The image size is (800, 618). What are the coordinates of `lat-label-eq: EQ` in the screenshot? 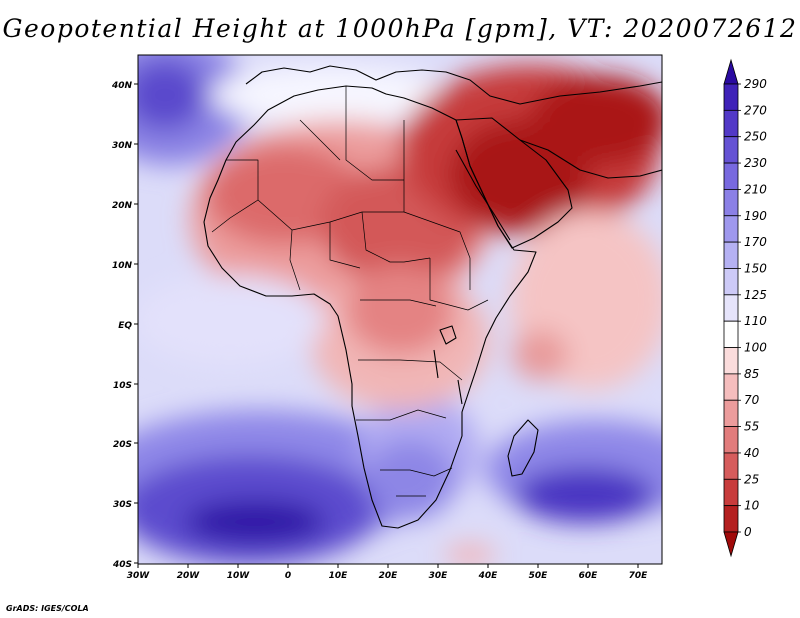 It's located at (125, 326).